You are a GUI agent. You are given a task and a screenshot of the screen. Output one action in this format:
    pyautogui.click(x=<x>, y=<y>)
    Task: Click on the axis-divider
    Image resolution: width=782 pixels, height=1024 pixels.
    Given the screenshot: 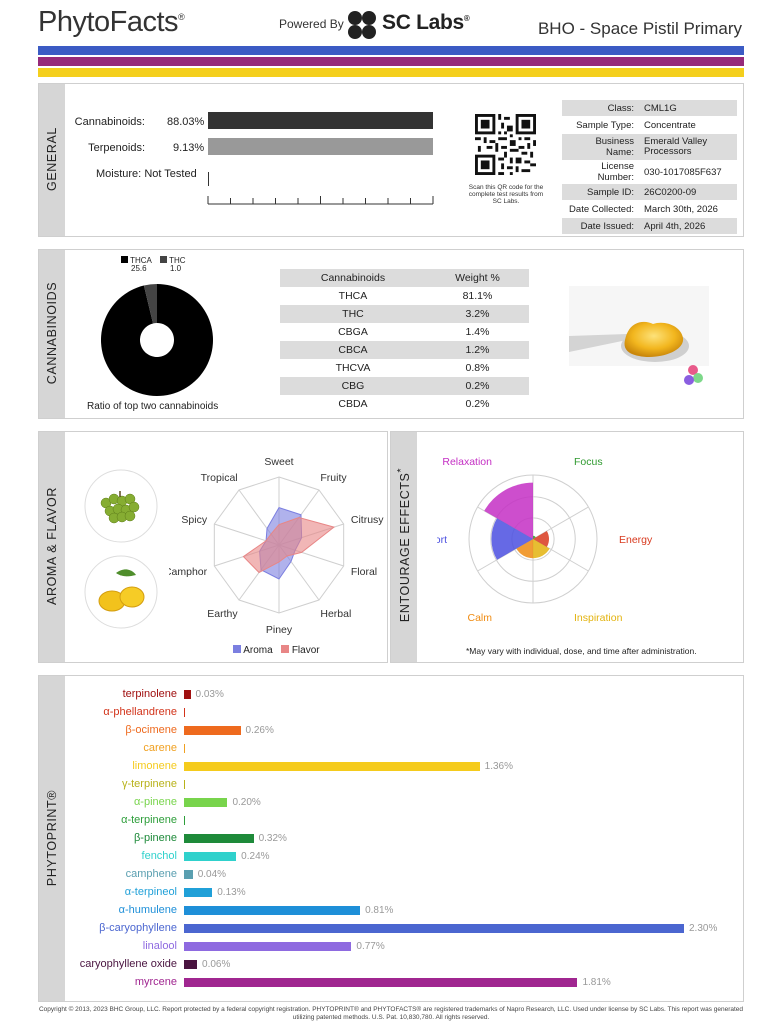 What is the action you would take?
    pyautogui.click(x=208, y=179)
    